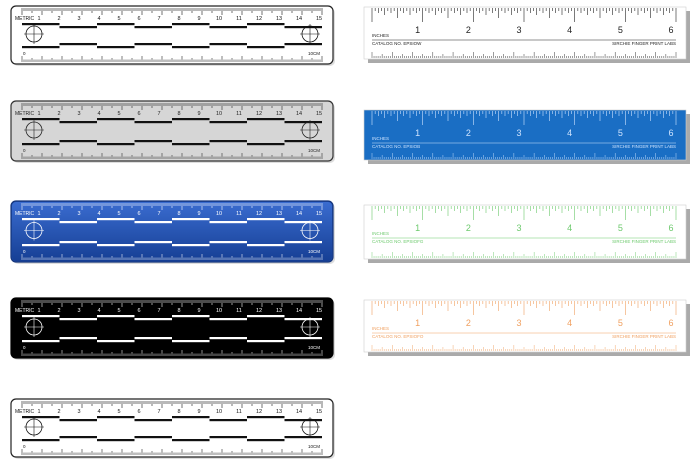  What do you see at coordinates (279, 311) in the screenshot?
I see `cm-number: 13` at bounding box center [279, 311].